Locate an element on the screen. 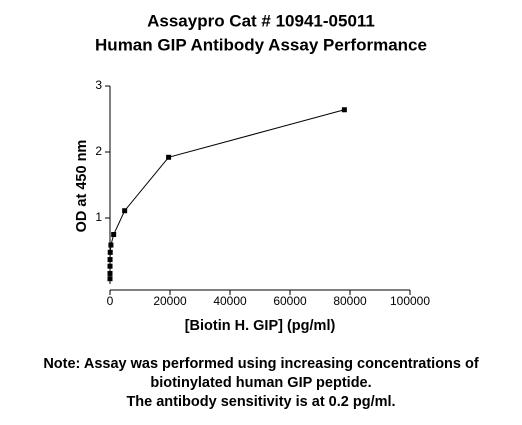  x-tick-label: 40000 is located at coordinates (230, 301).